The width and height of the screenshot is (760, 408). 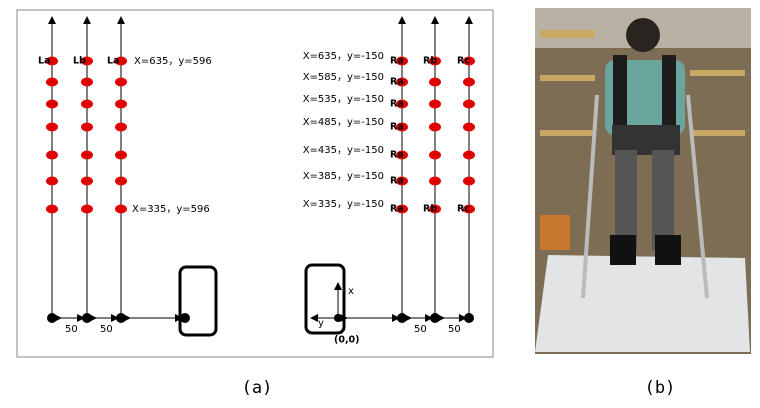 I want to click on axis-label: y, so click(x=321, y=323).